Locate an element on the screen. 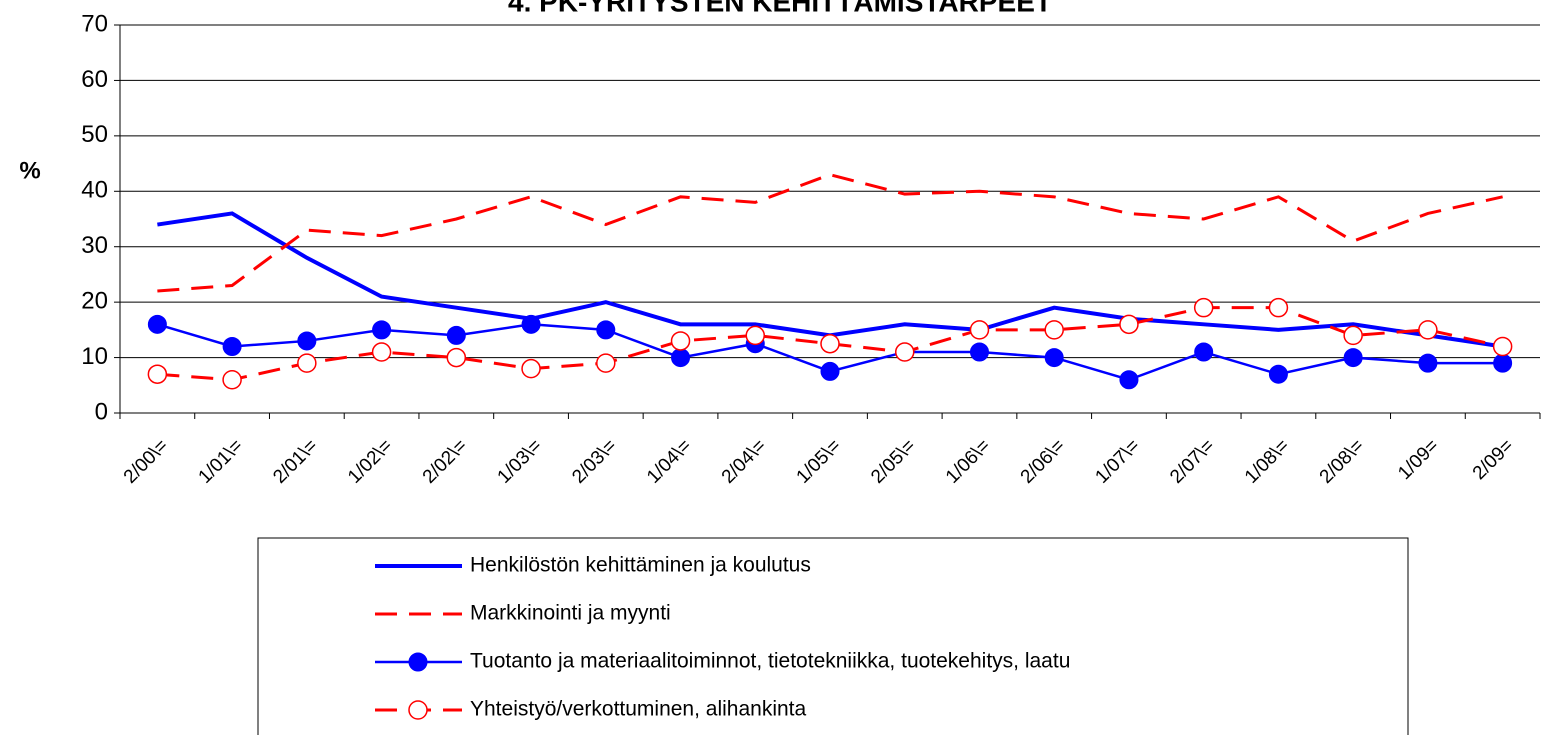 The image size is (1550, 735). x-tick-label: 1/07\= is located at coordinates (1117, 461).